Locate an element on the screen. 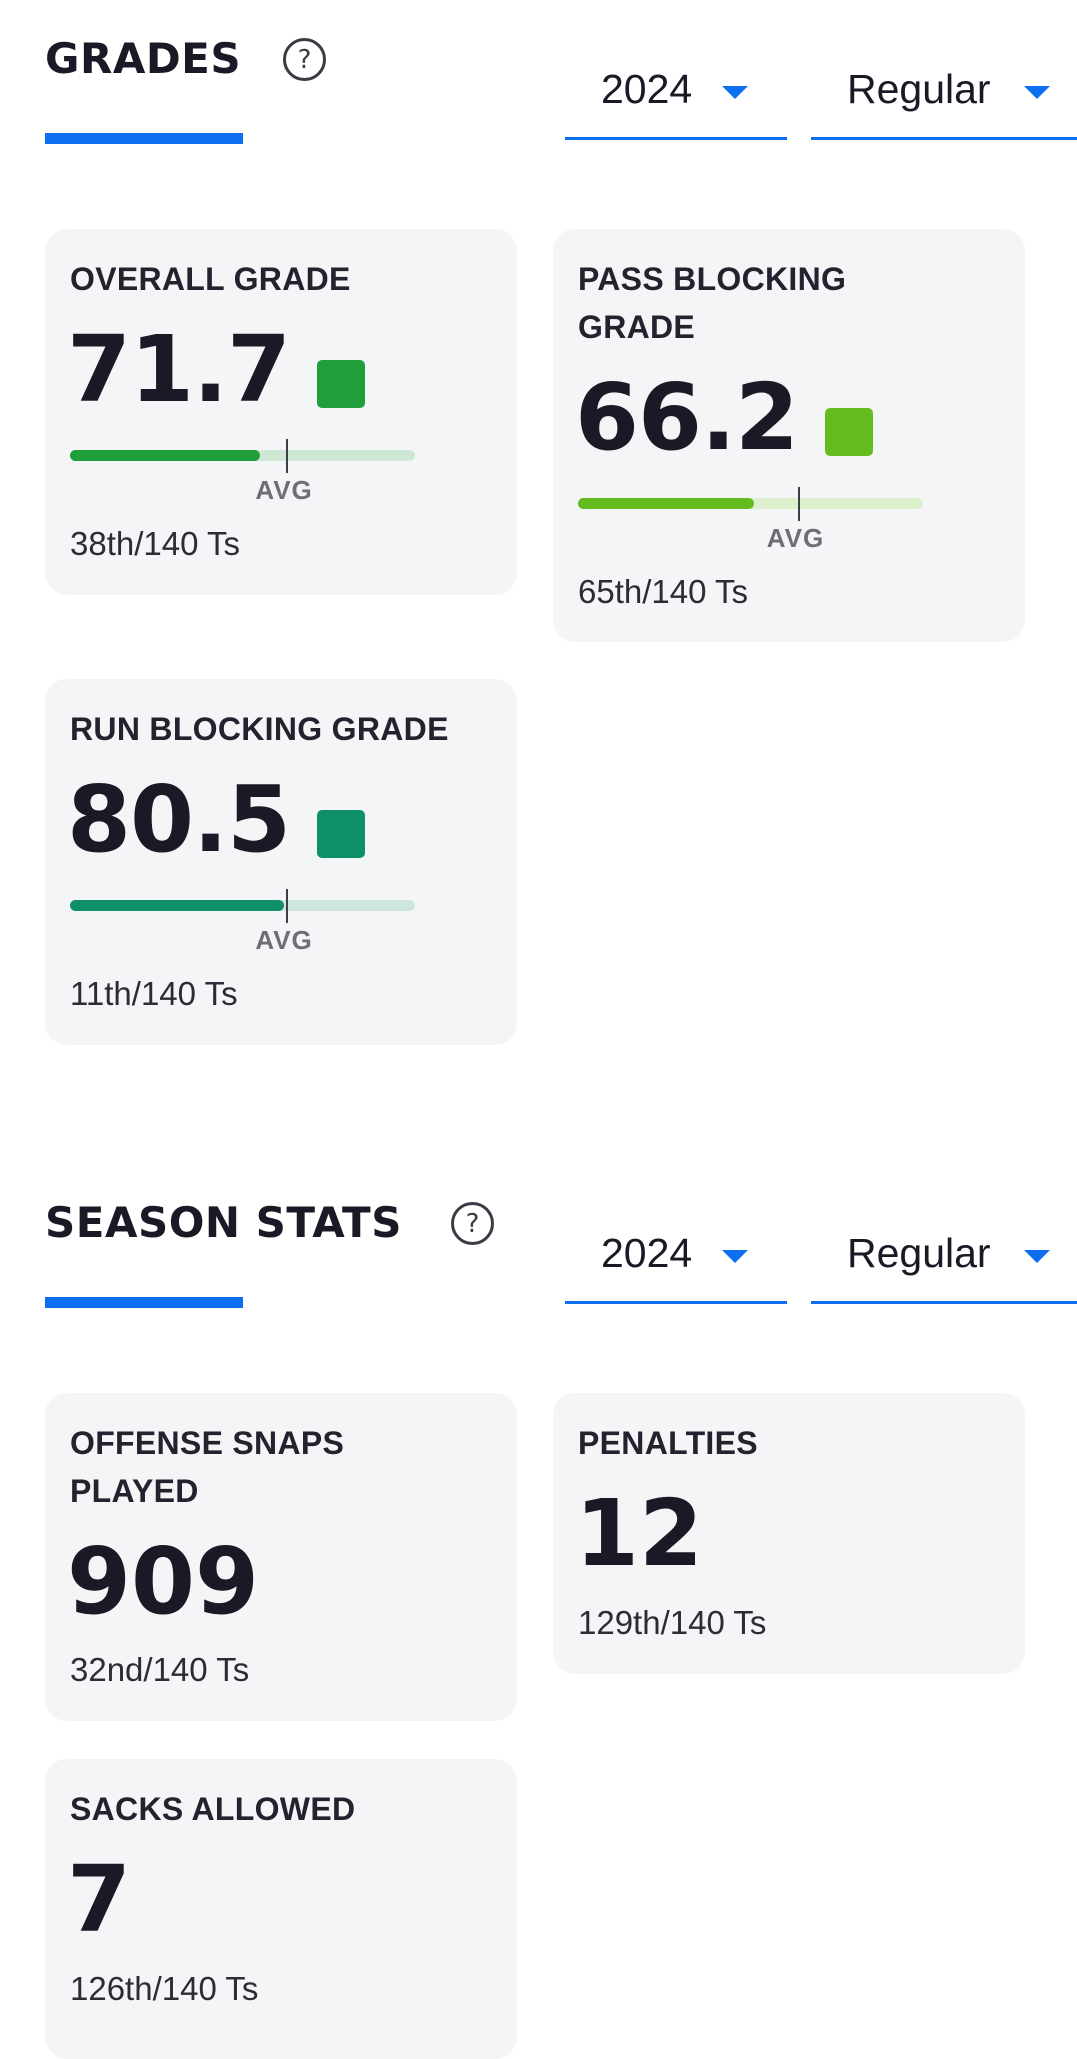 The width and height of the screenshot is (1077, 2059). grades-season-type-value: Regular is located at coordinates (919, 89).